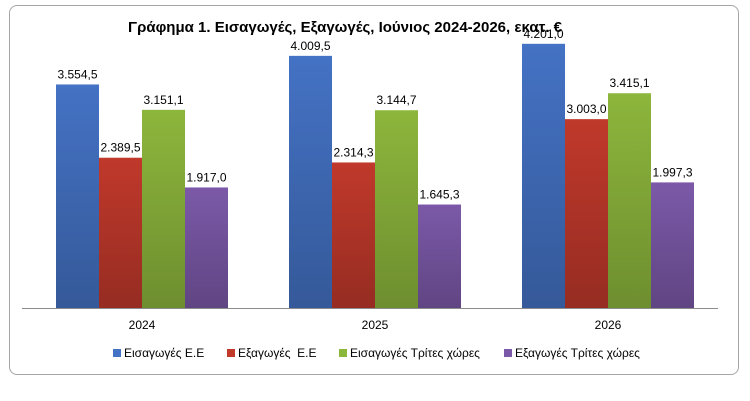 This screenshot has width=750, height=401. I want to click on data-label-2024-series-4: 1.917,0, so click(206, 177).